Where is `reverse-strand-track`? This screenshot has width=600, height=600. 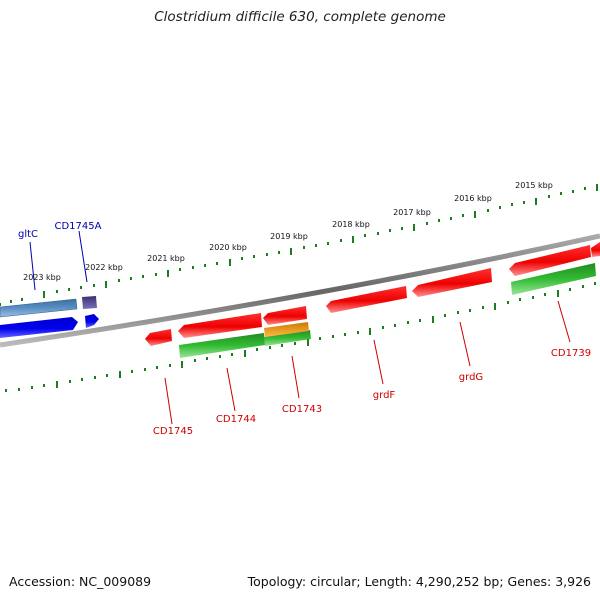 reverse-strand-track is located at coordinates (372, 294).